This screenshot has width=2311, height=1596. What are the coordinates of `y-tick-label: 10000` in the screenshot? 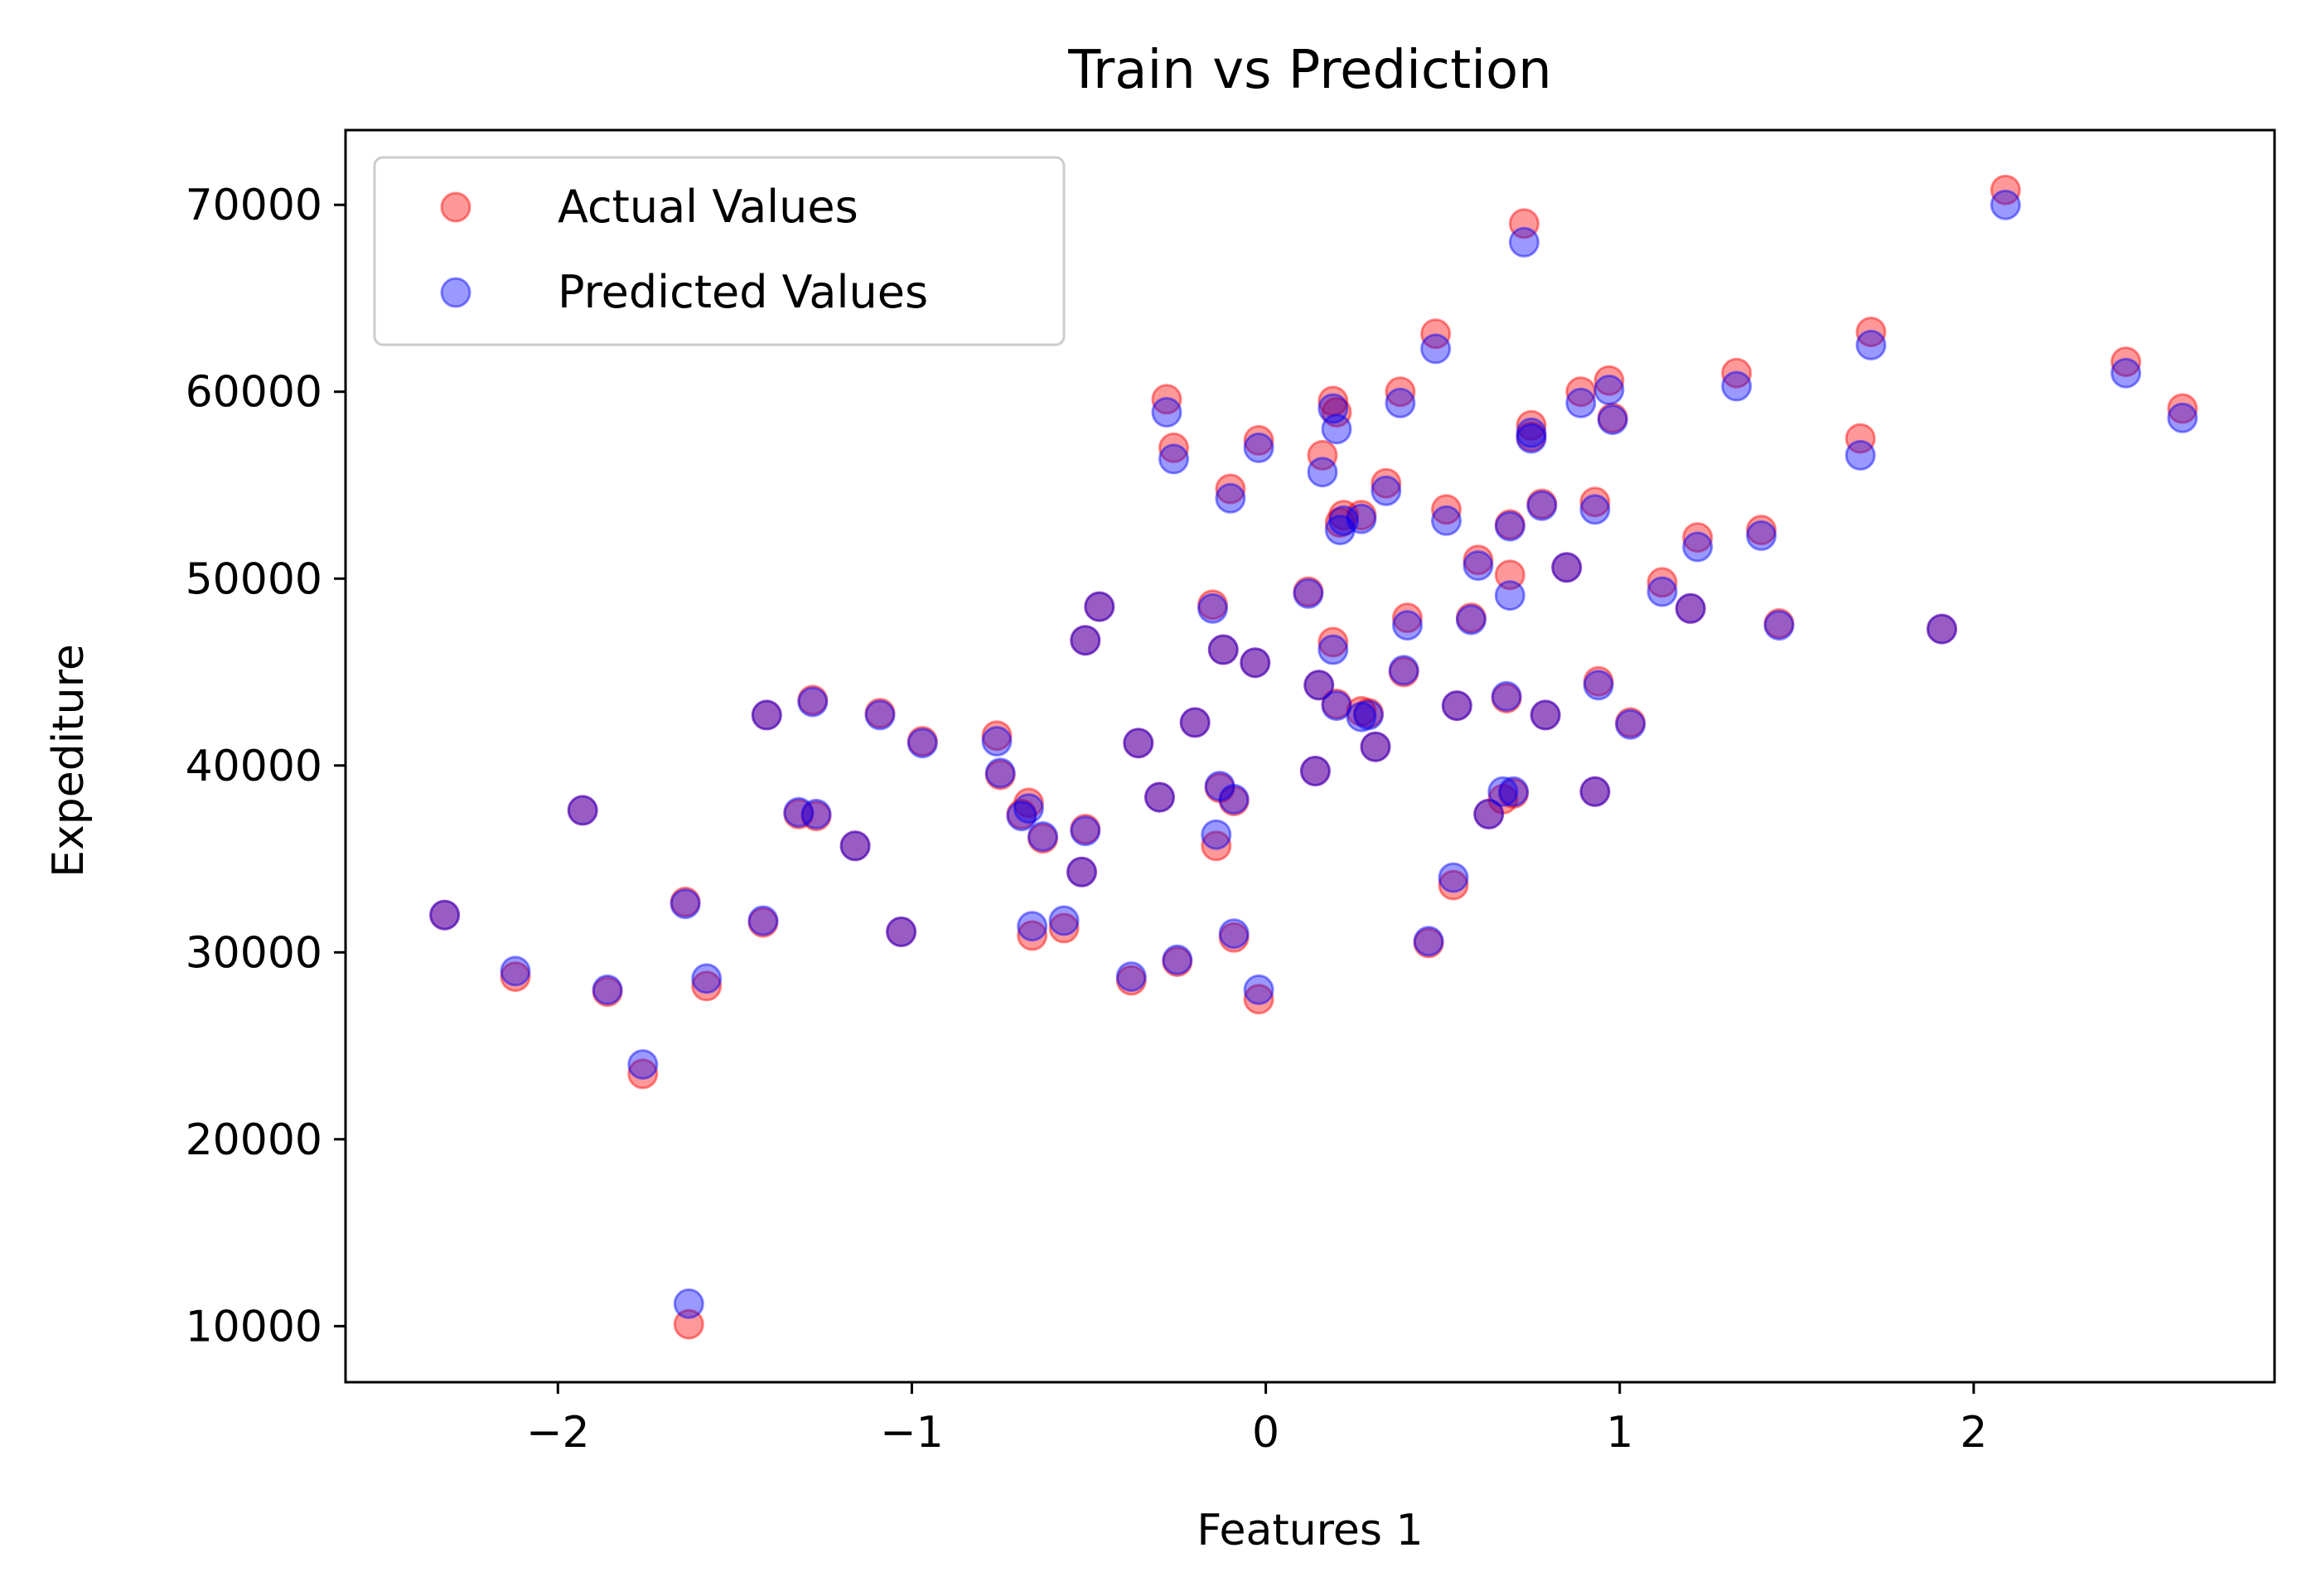 It's located at (254, 1327).